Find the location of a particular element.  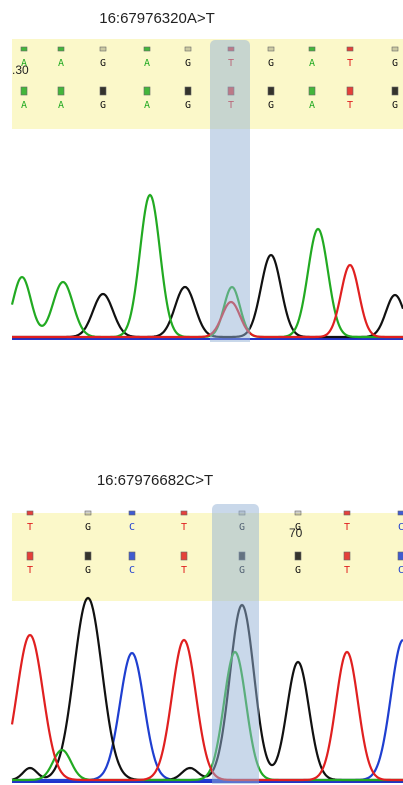

position-label: 70 is located at coordinates (296, 533).